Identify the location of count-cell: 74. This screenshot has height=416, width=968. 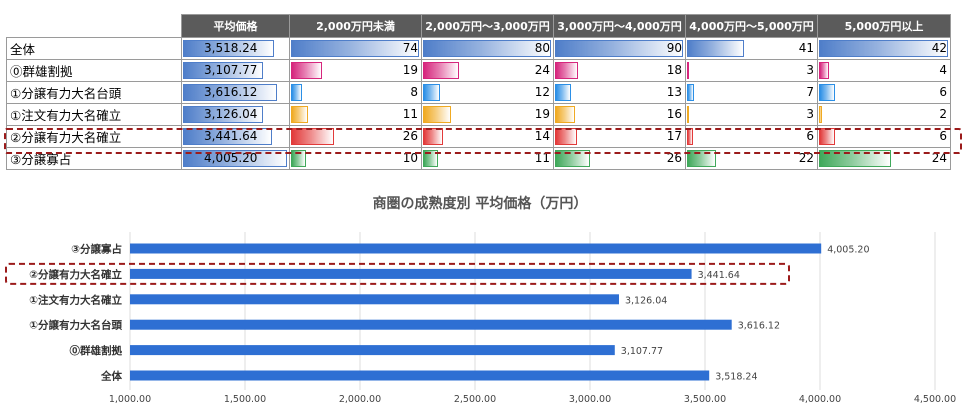
(355, 48).